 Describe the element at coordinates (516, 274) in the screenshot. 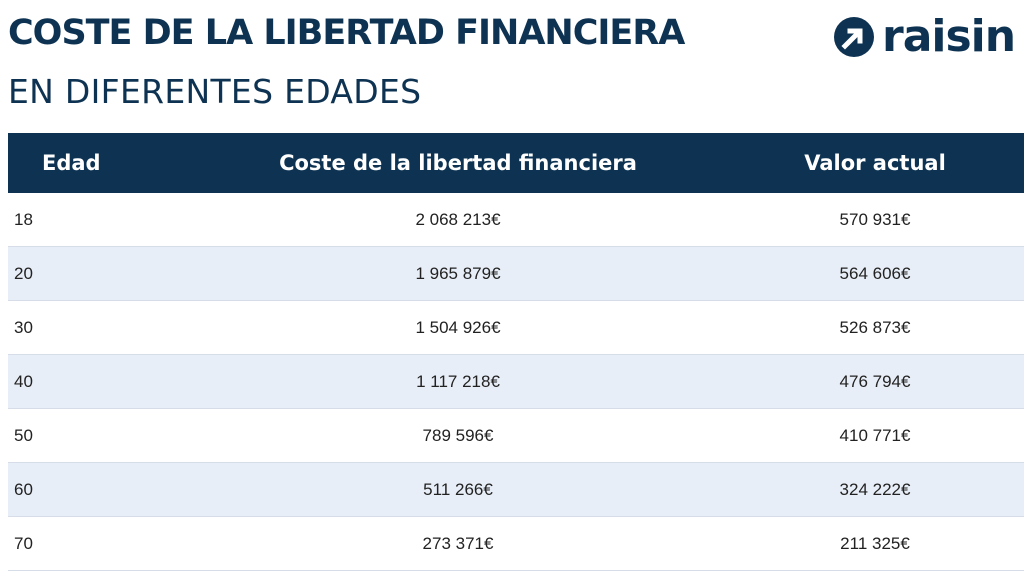

I see `table-row: 20 1 965 879€ 564 606€` at that location.